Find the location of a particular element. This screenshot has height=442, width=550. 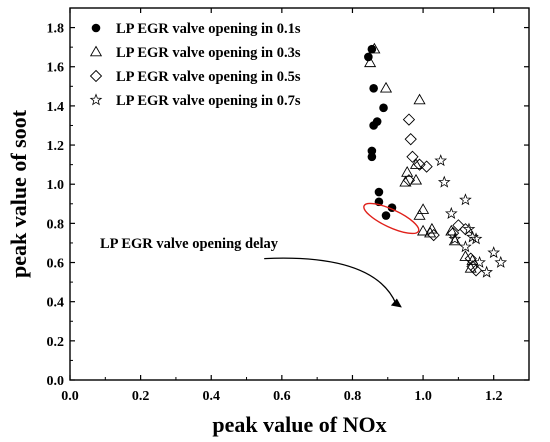

x-tick-label: 1.2 is located at coordinates (494, 396).